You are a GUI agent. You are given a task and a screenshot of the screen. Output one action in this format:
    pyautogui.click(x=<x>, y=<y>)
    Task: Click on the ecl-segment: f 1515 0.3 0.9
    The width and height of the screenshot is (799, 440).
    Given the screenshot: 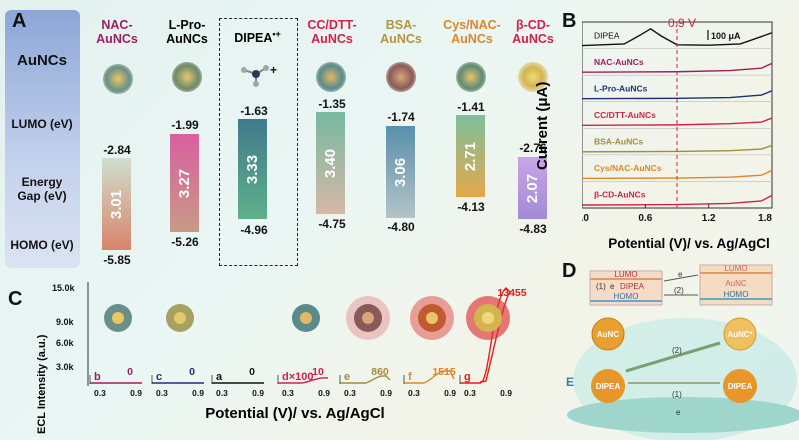 What is the action you would take?
    pyautogui.click(x=429, y=347)
    